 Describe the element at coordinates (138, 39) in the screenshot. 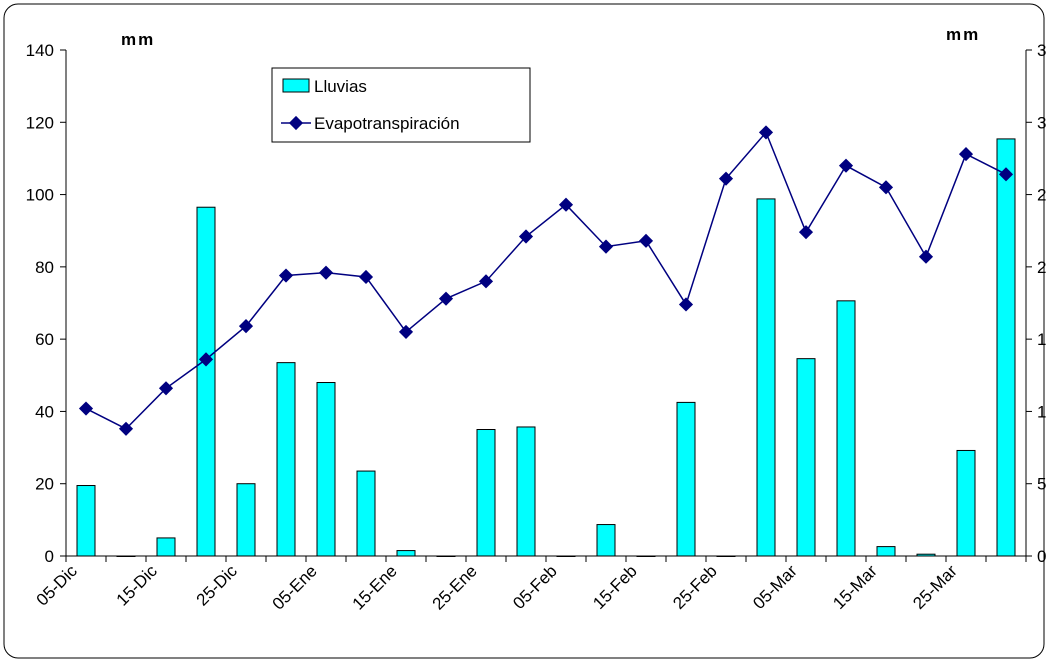

I see `left-axis-unit: mm` at that location.